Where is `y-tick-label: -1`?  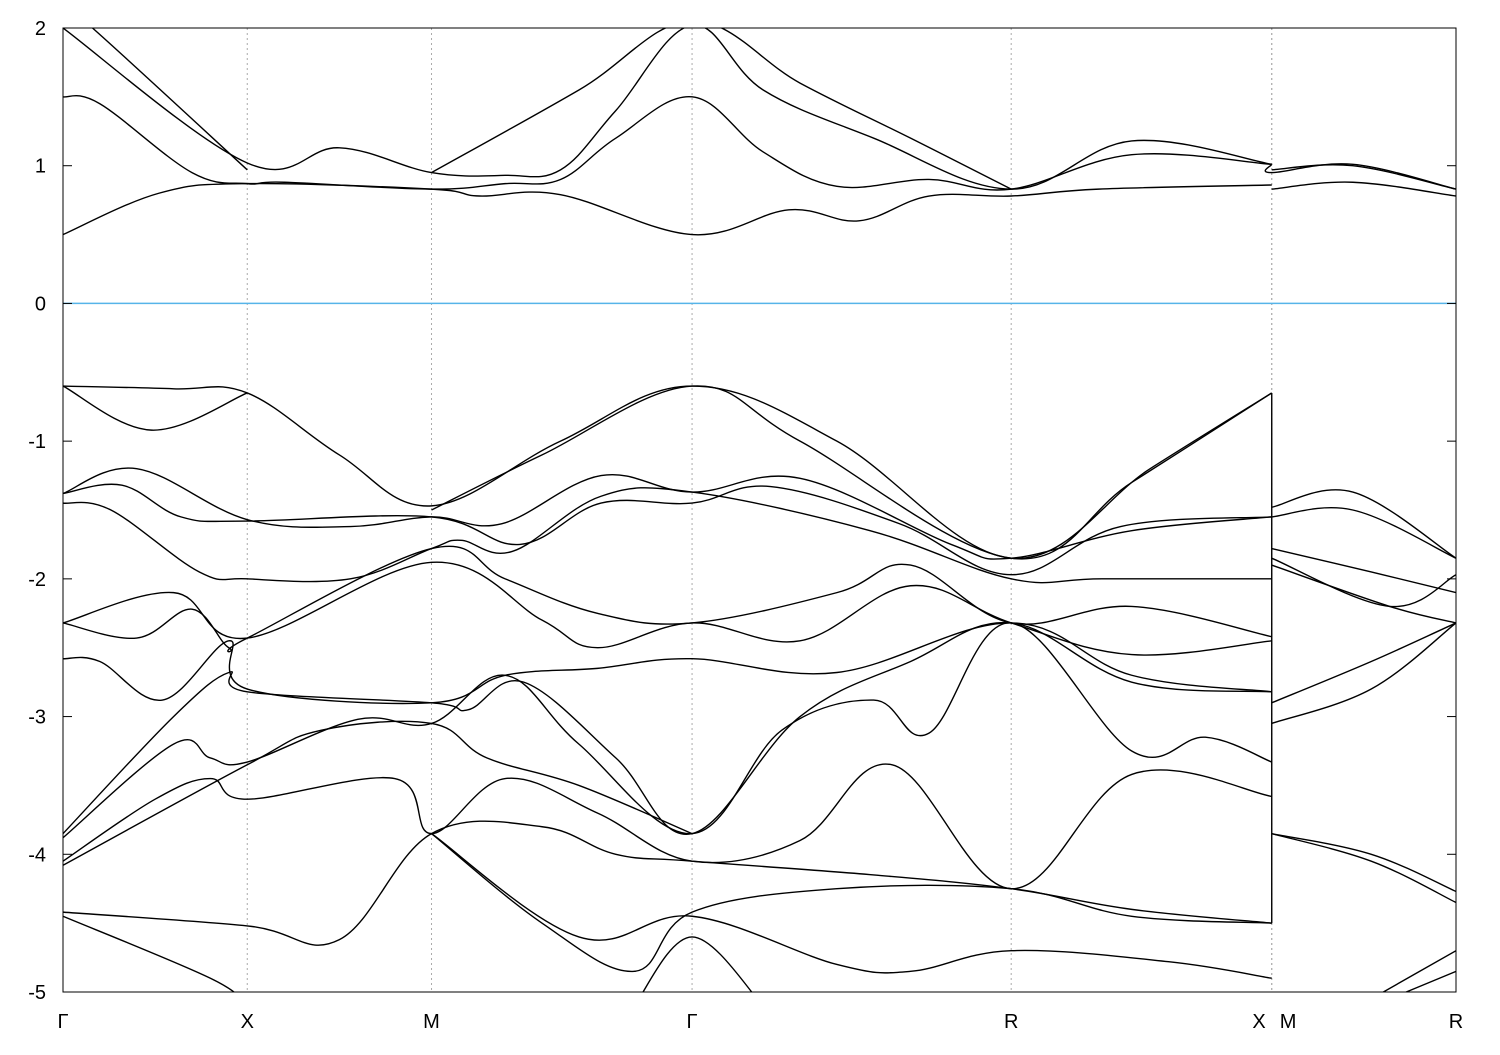
y-tick-label: -1 is located at coordinates (37, 442).